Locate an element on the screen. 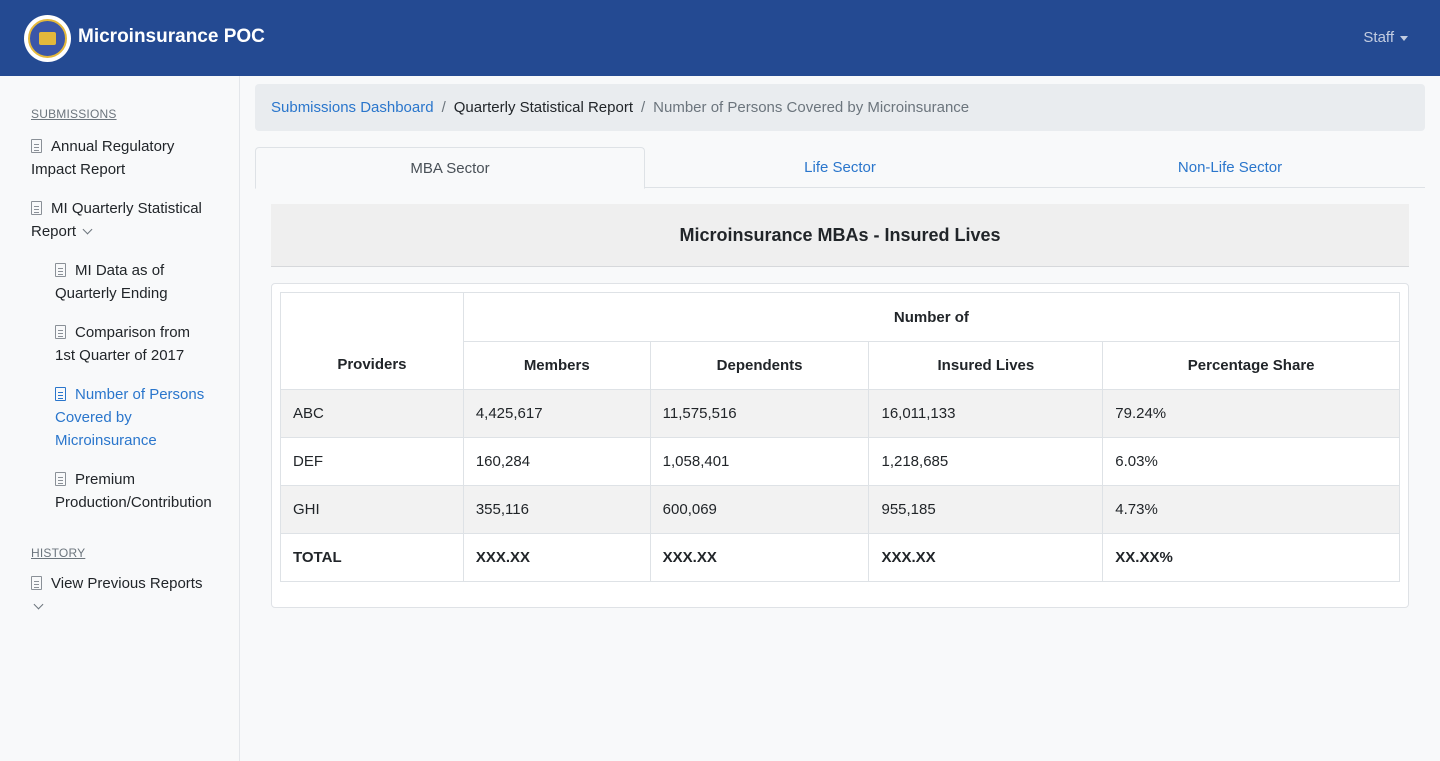  submissions-heading: SUBMISSIONS is located at coordinates (74, 114).